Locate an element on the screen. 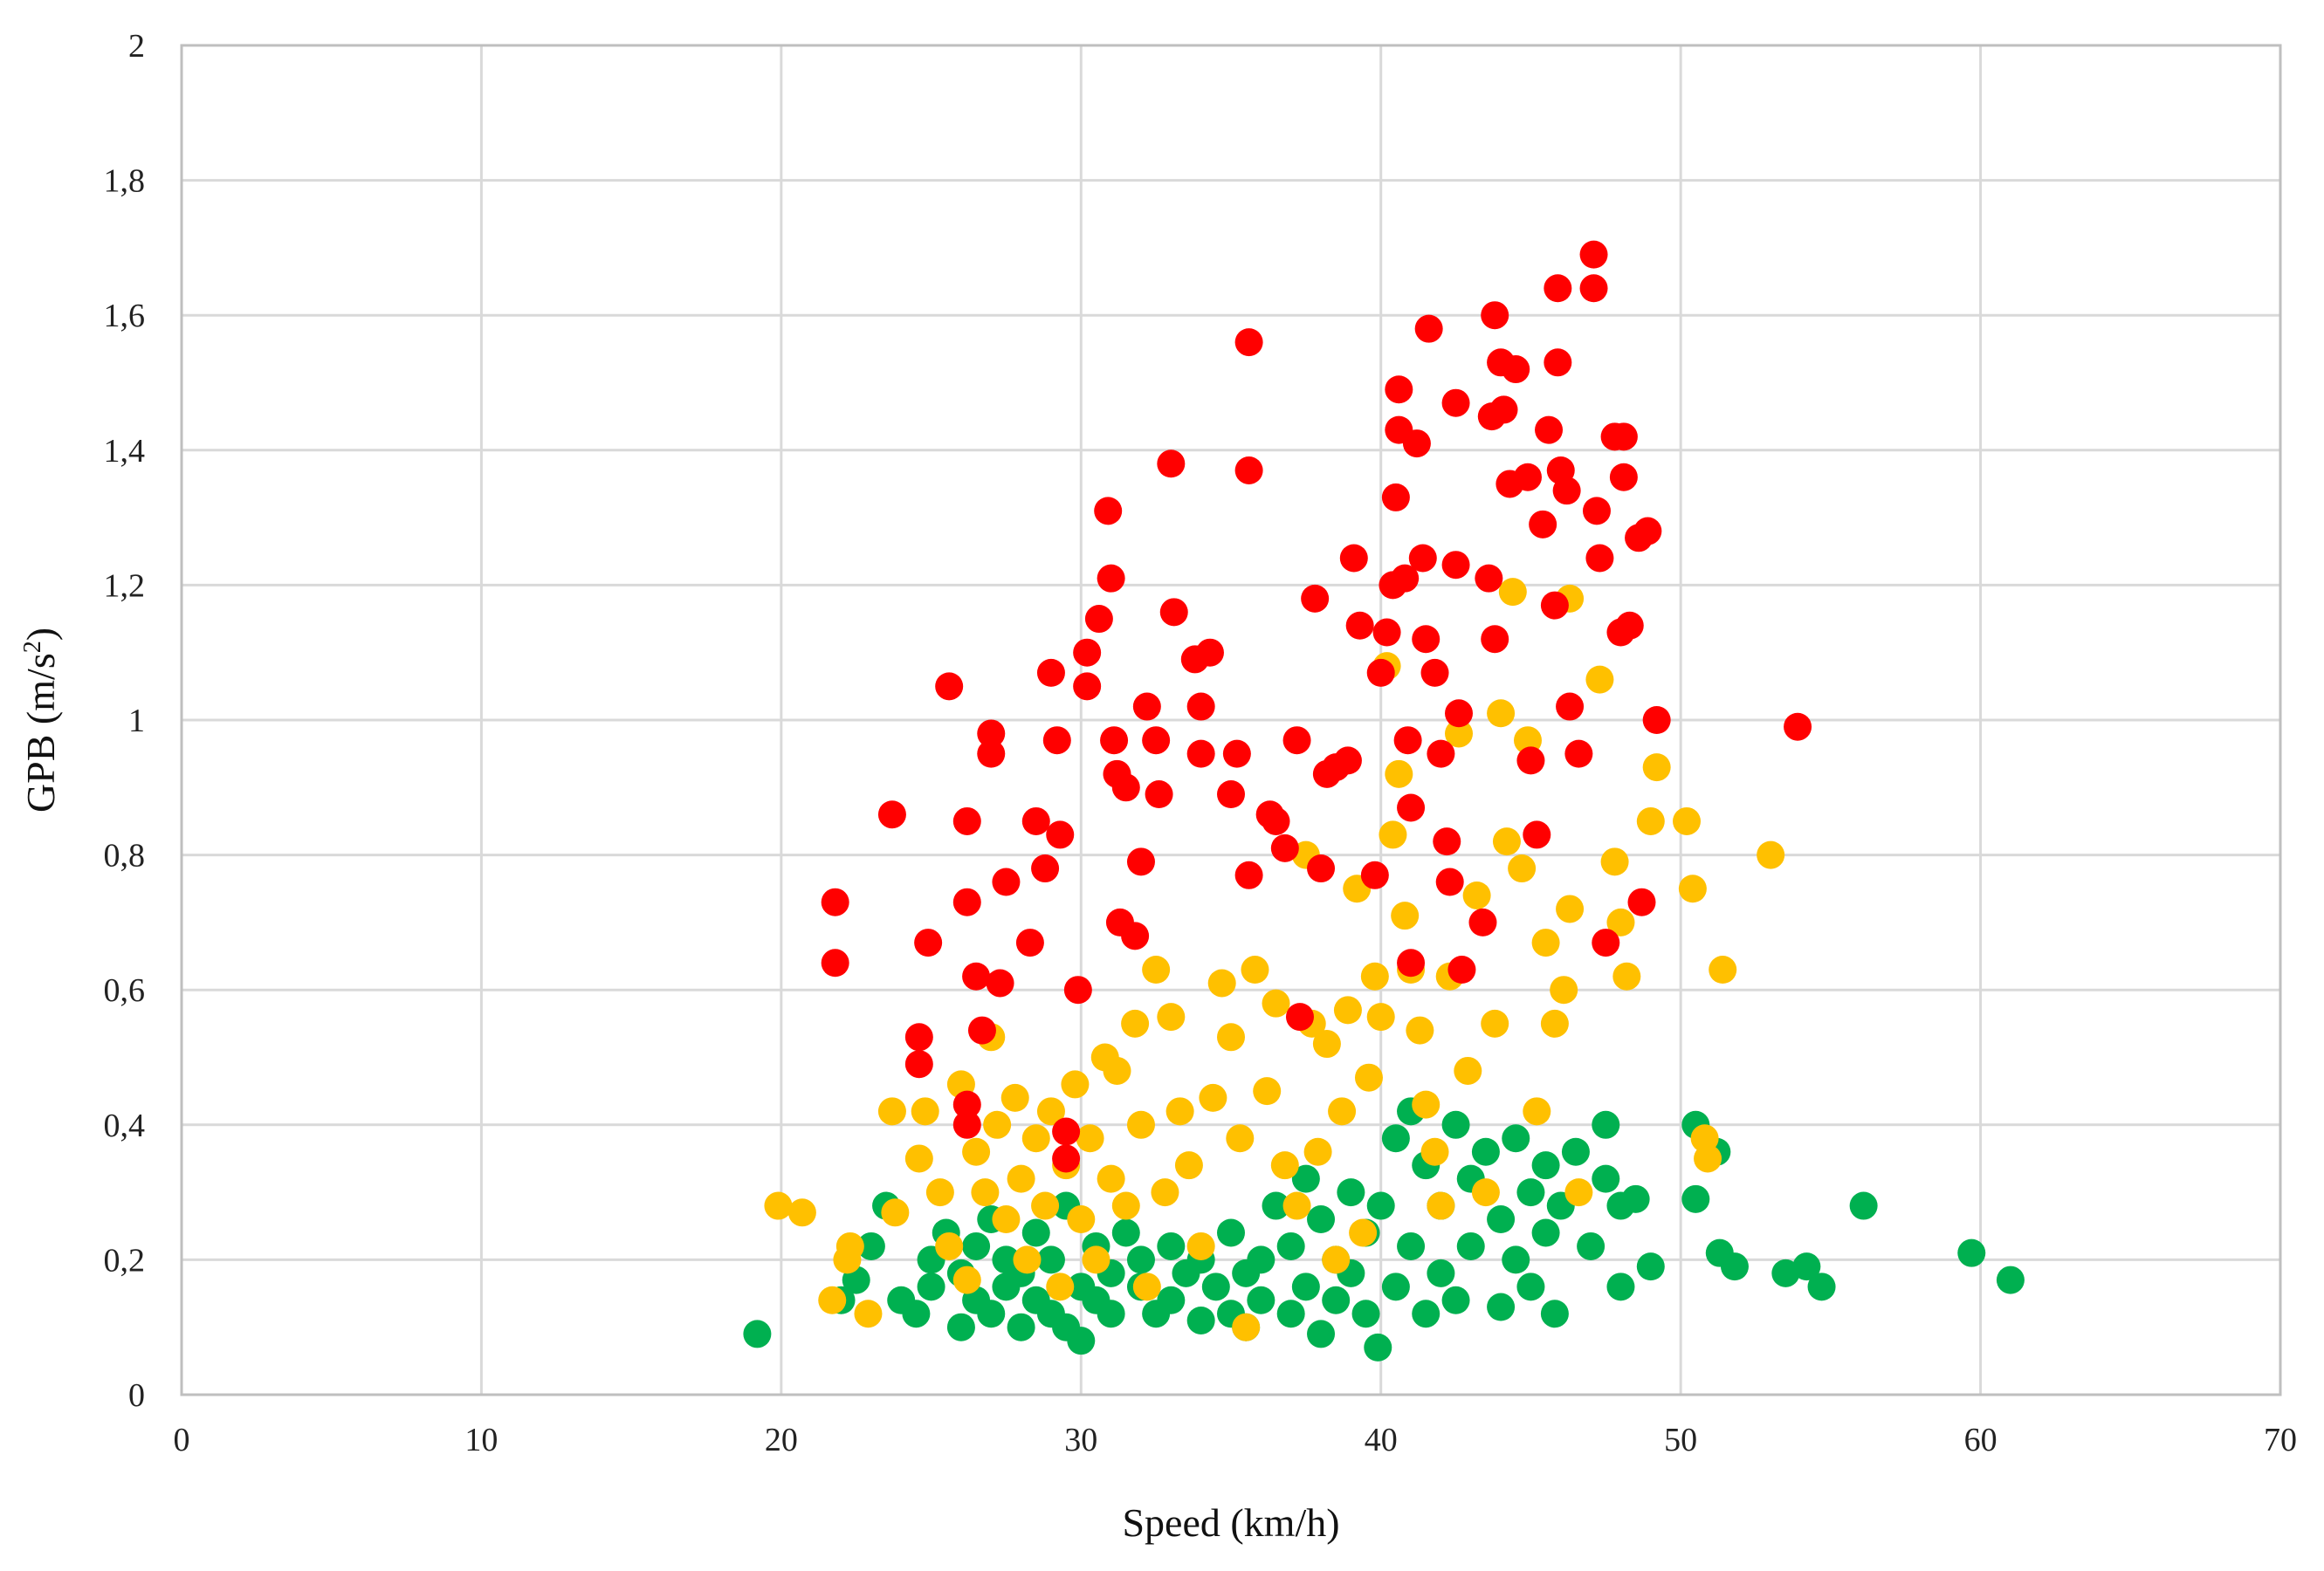 The width and height of the screenshot is (2324, 1571). y-tick-label: 0,2 is located at coordinates (125, 1260).